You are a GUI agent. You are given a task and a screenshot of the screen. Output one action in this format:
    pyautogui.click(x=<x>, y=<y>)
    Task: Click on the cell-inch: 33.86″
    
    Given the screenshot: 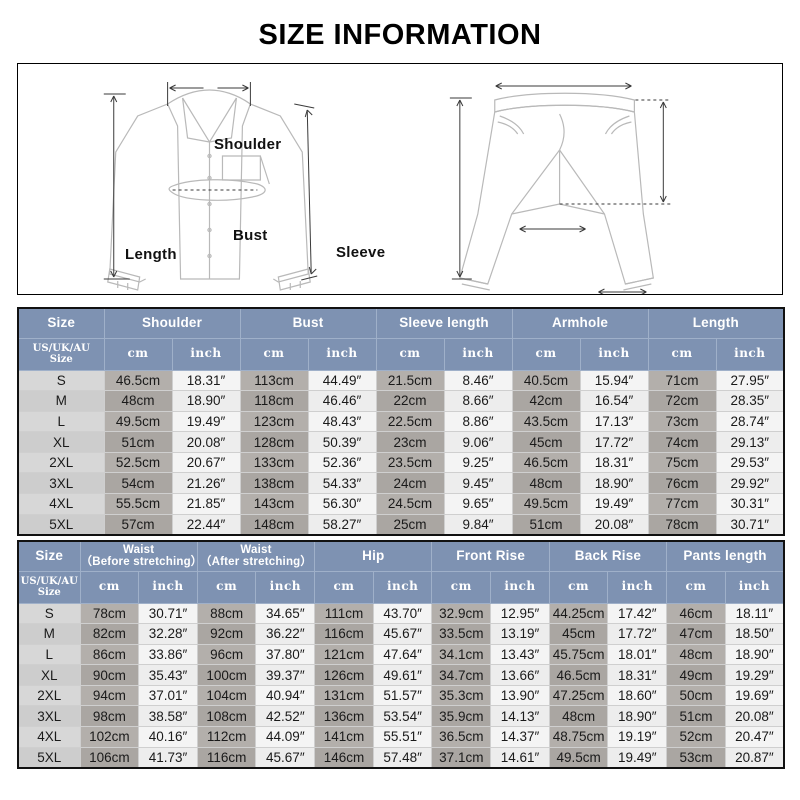 What is the action you would take?
    pyautogui.click(x=168, y=654)
    